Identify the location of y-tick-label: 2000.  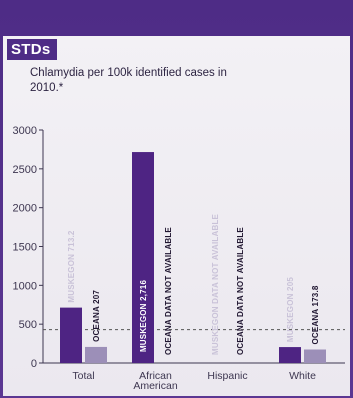
(25, 209).